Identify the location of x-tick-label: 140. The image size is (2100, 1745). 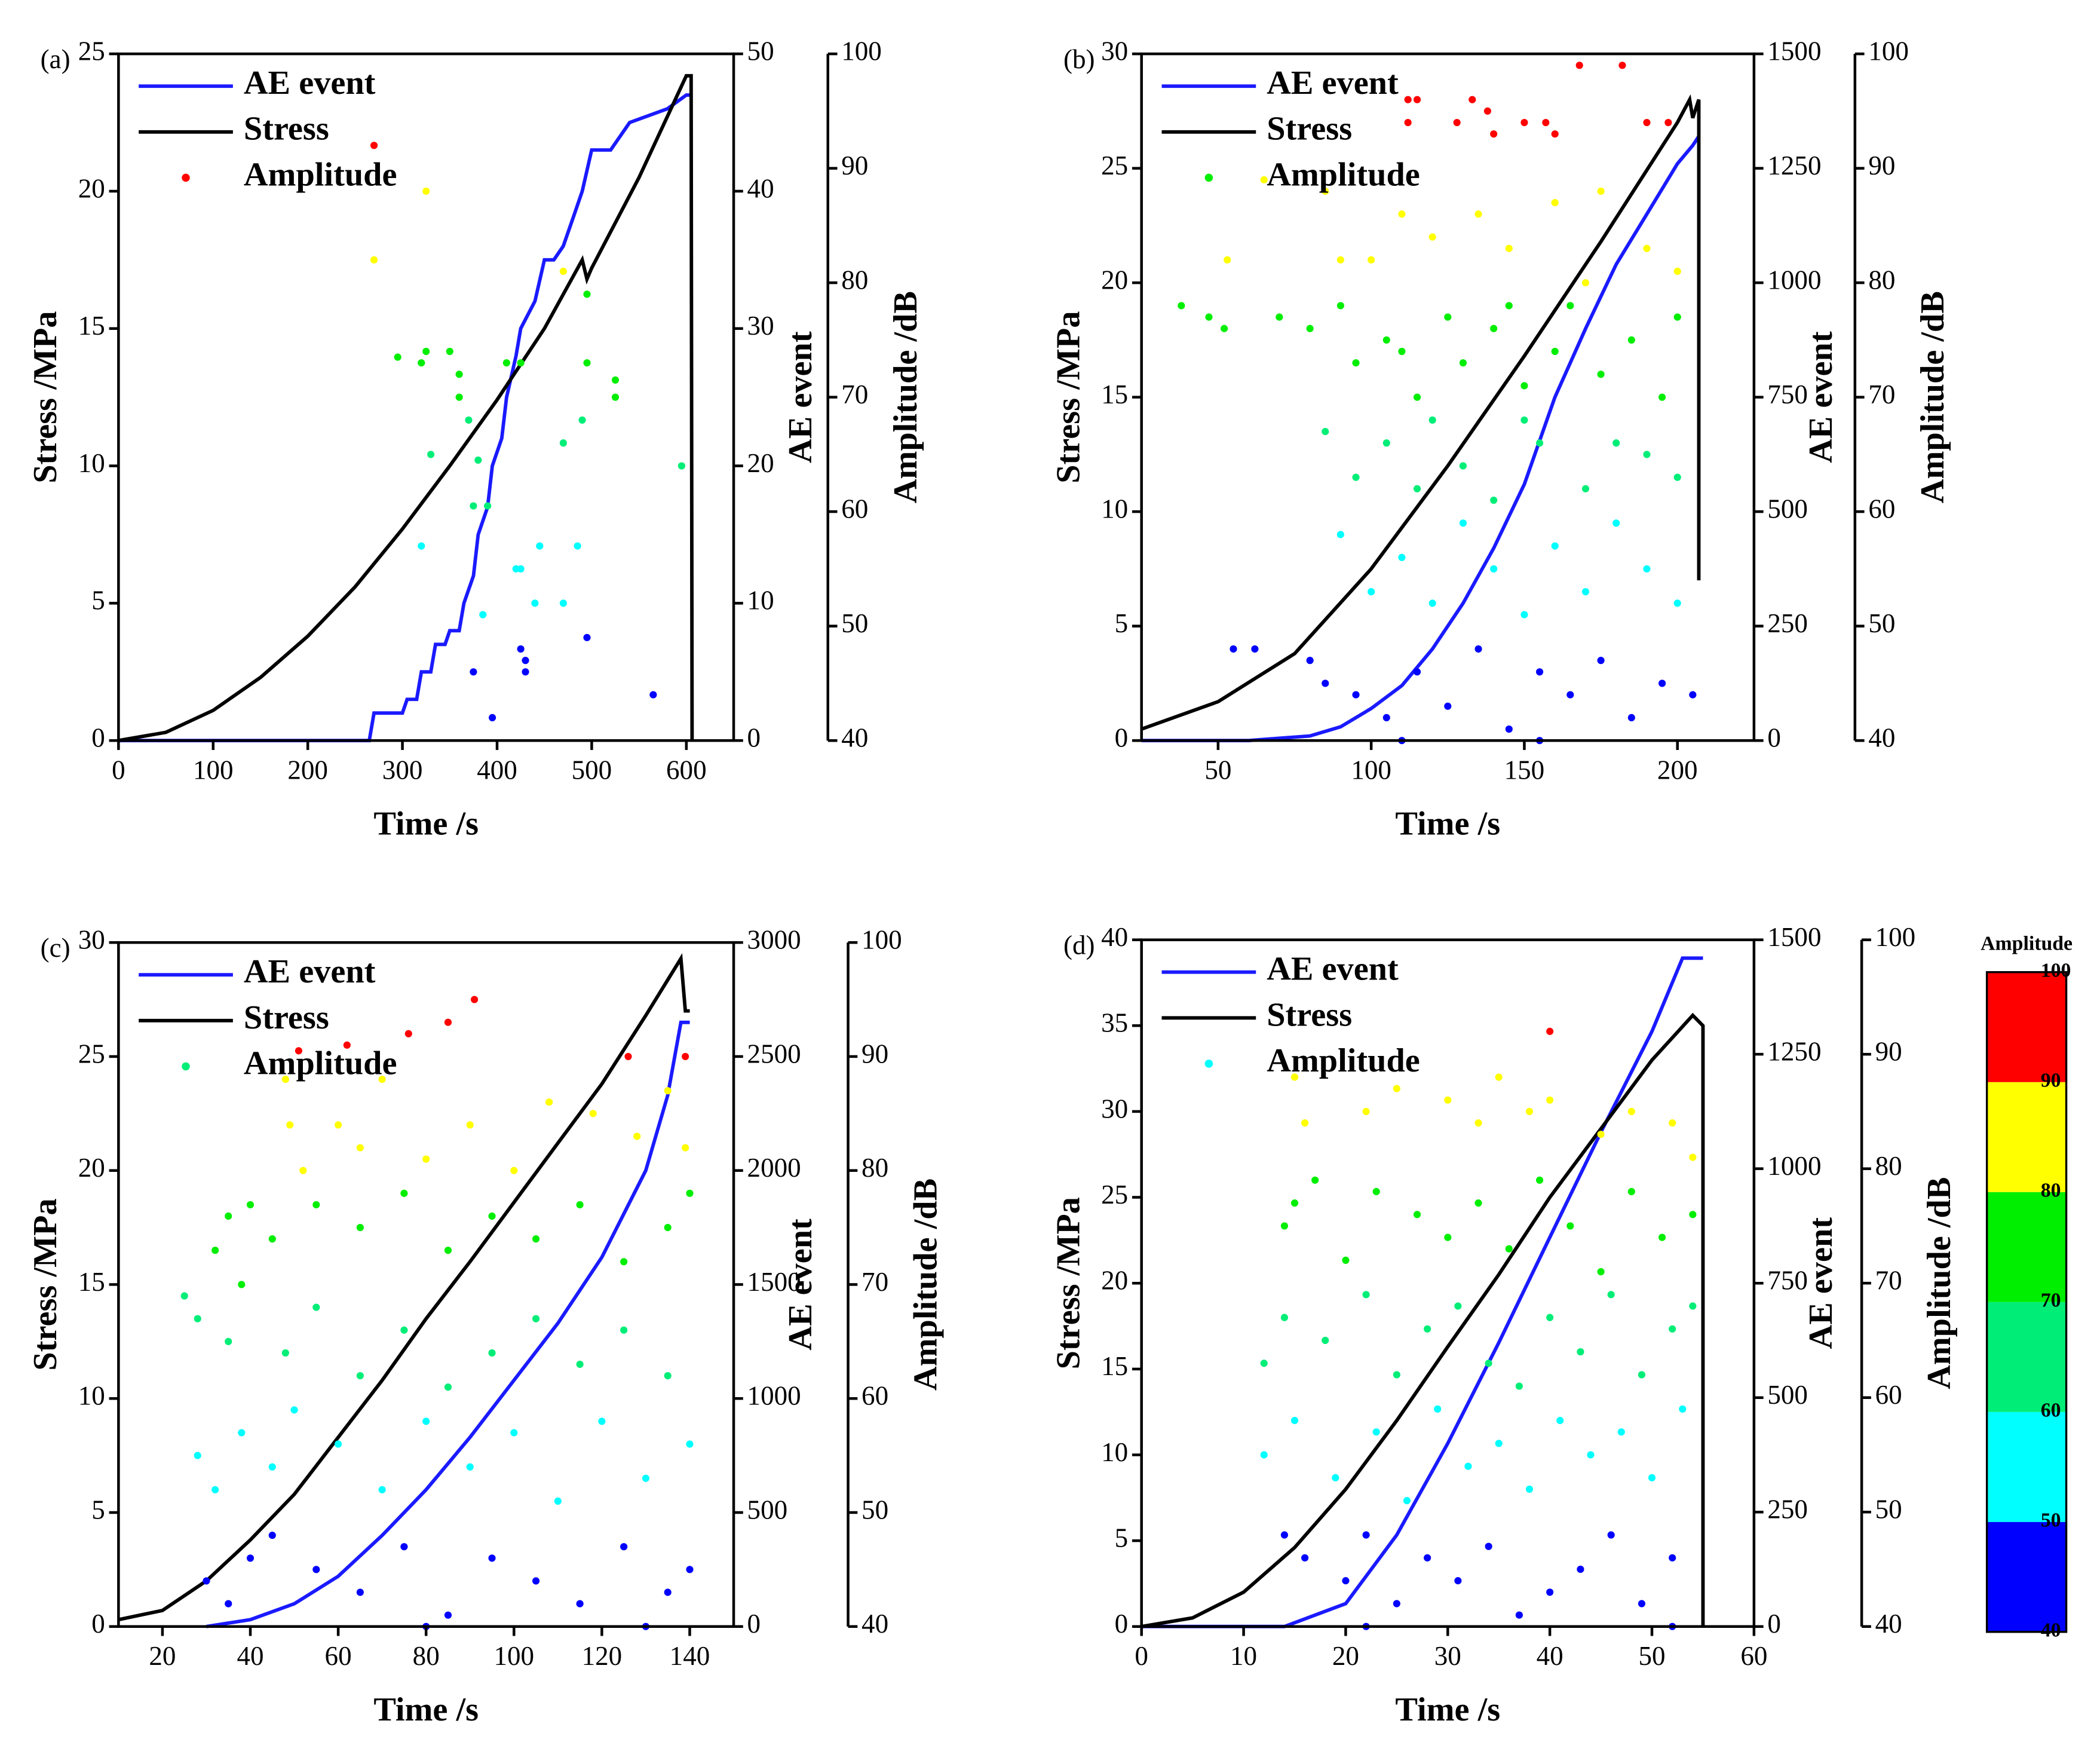
(690, 1656).